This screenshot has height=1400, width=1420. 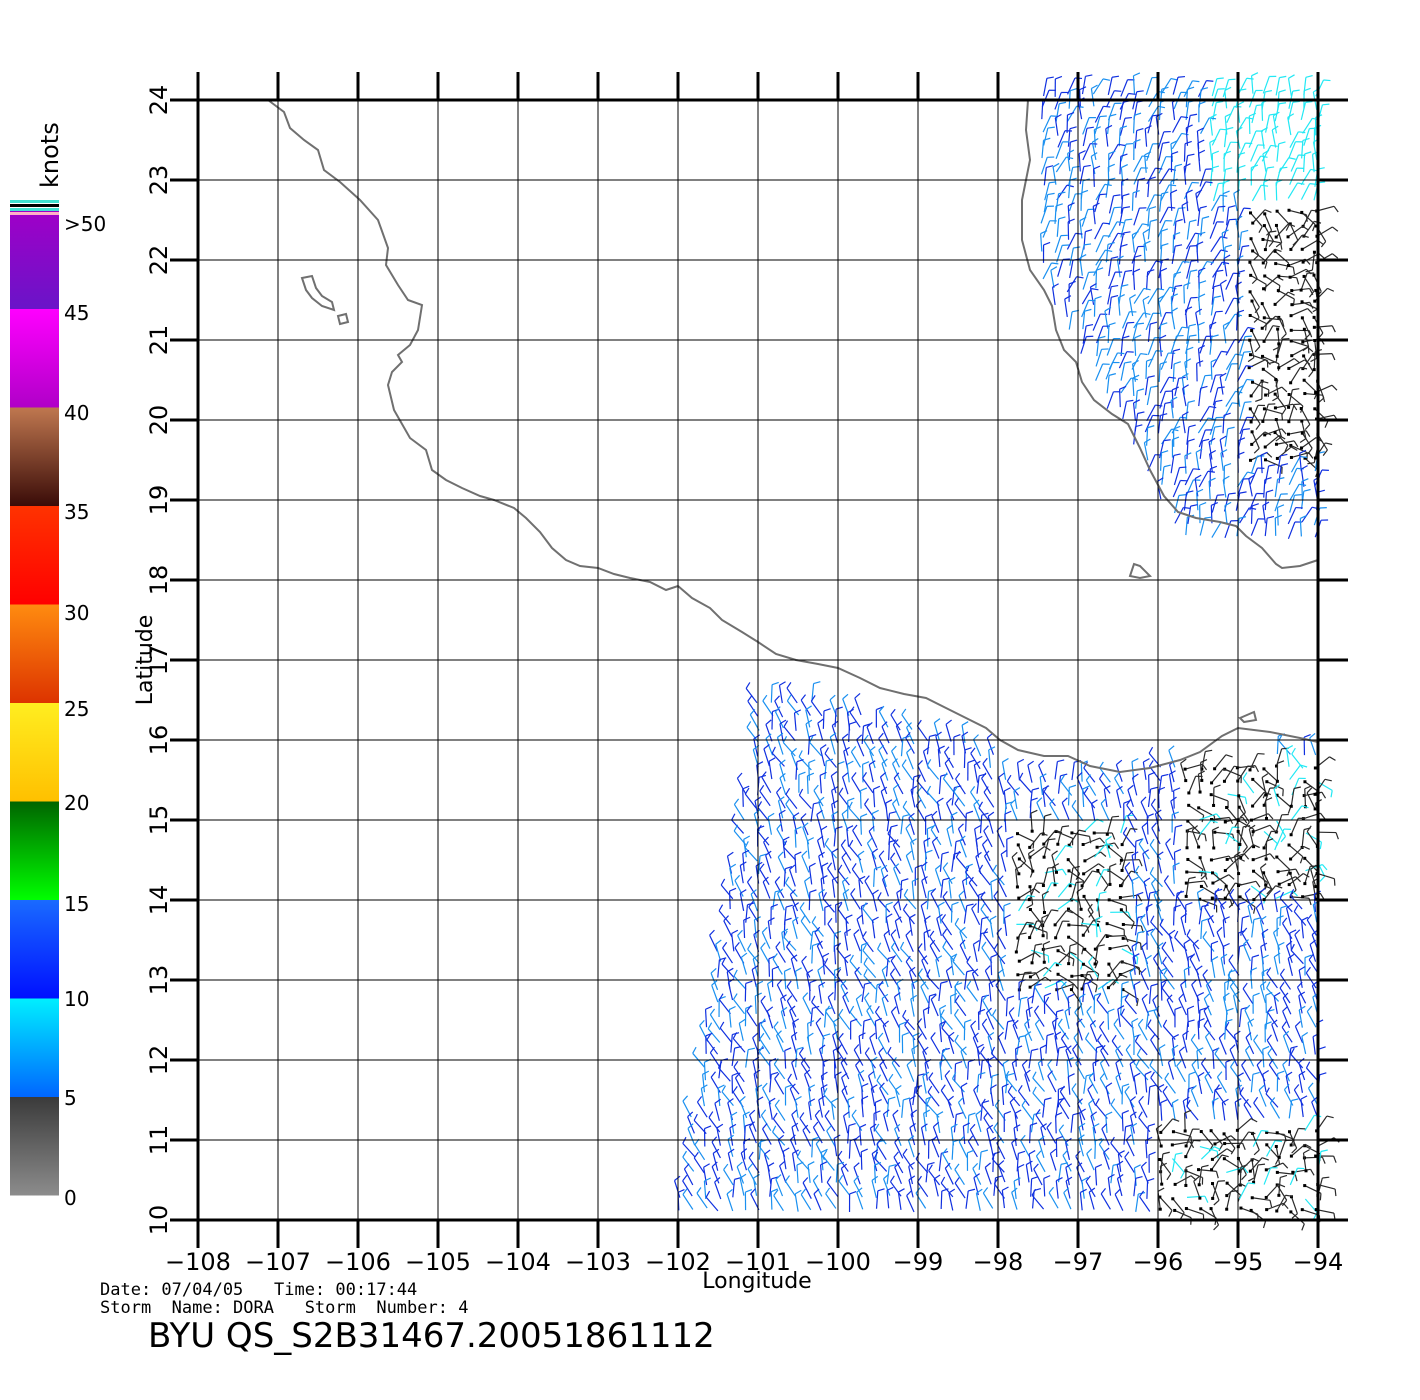 I want to click on colorbar-label-40: 40, so click(x=76, y=413).